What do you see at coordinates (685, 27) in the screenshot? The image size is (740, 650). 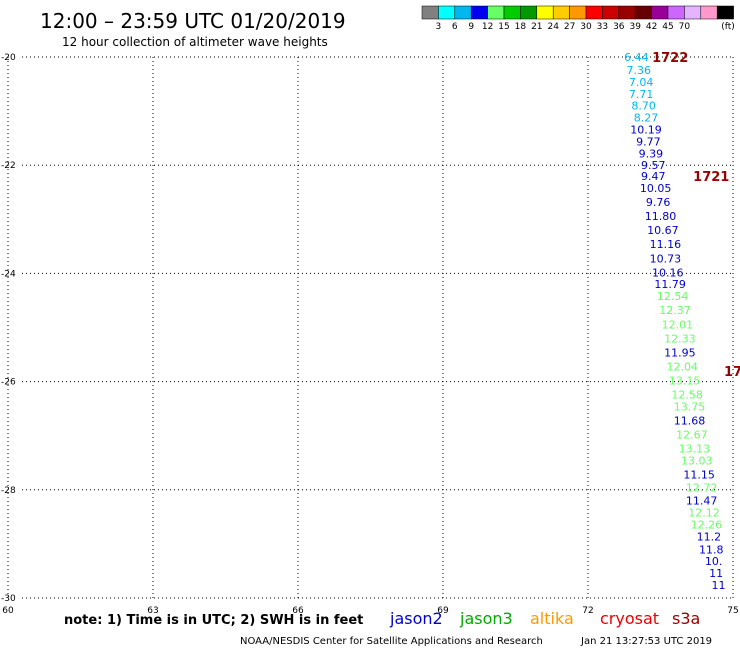 I see `colorbar-label: 70` at bounding box center [685, 27].